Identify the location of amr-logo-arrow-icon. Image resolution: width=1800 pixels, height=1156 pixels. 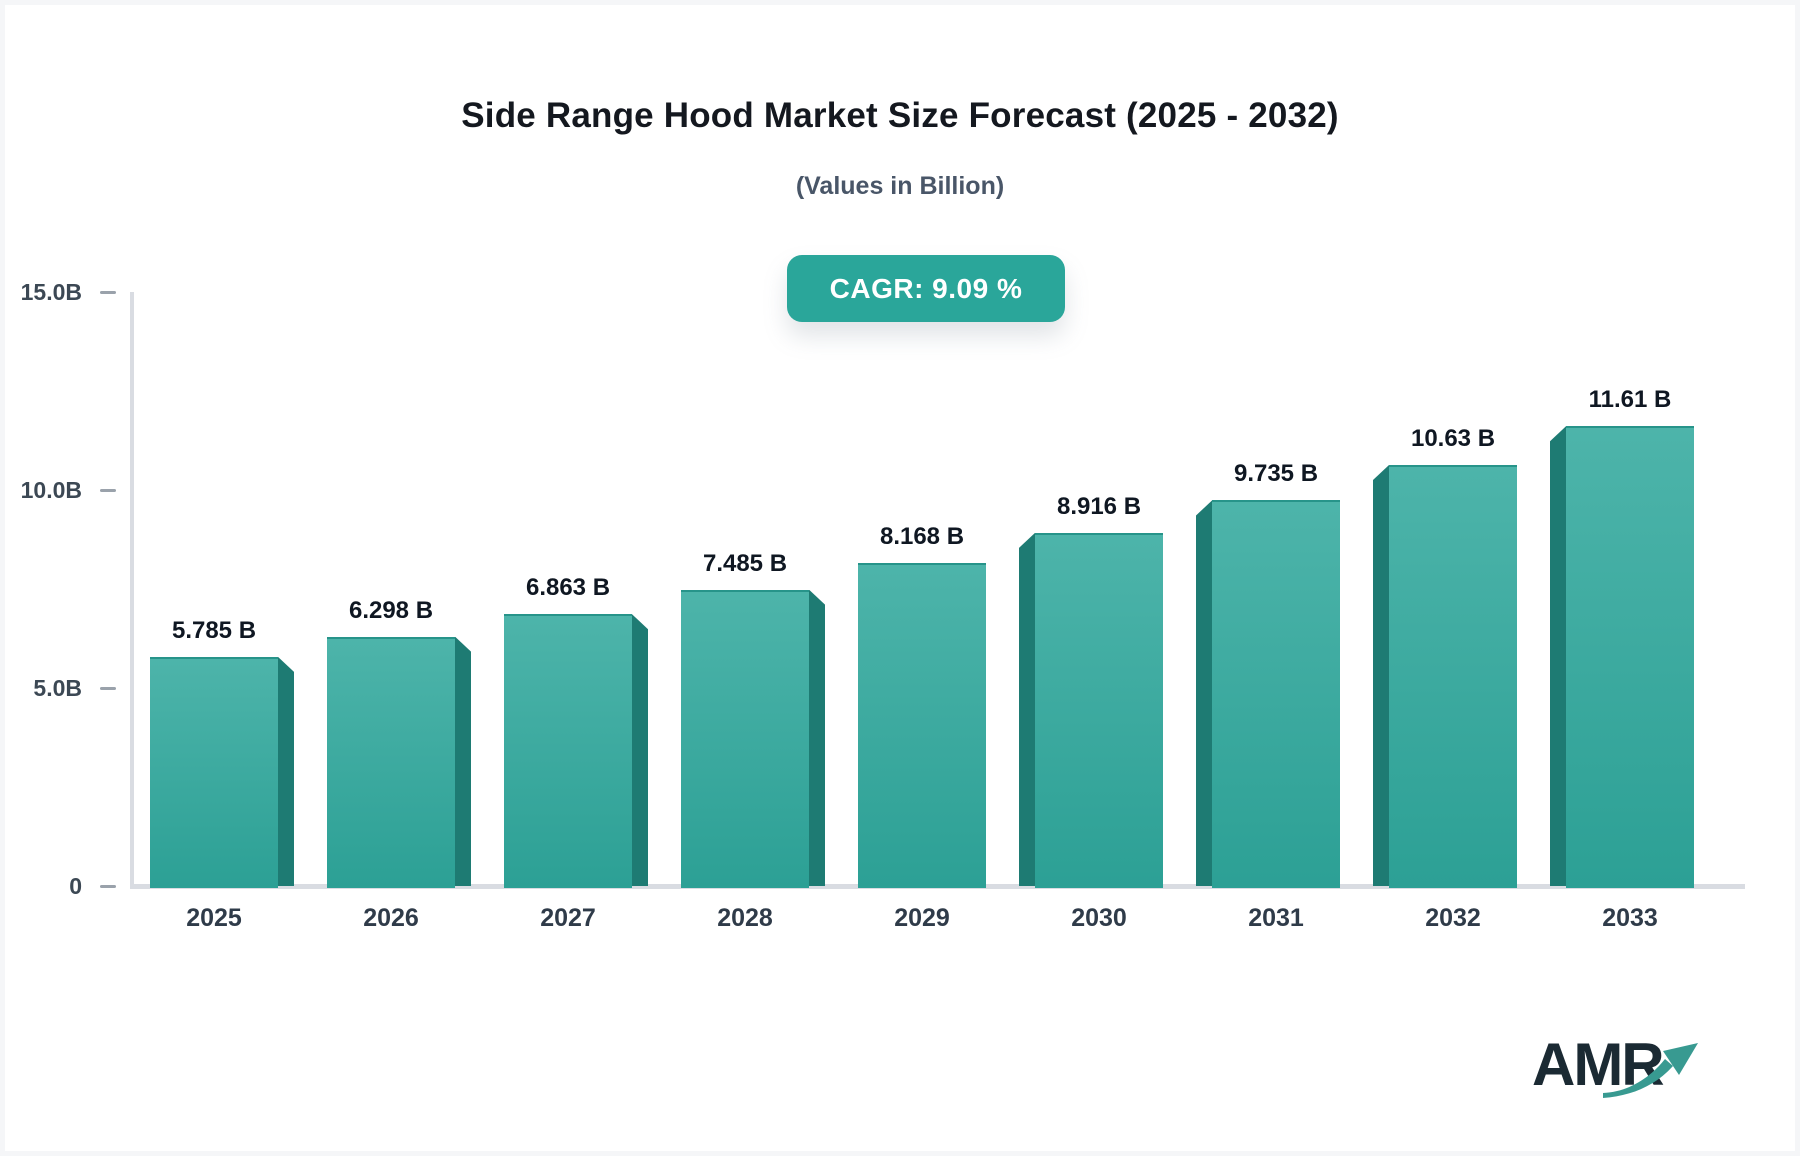
(1650, 1070).